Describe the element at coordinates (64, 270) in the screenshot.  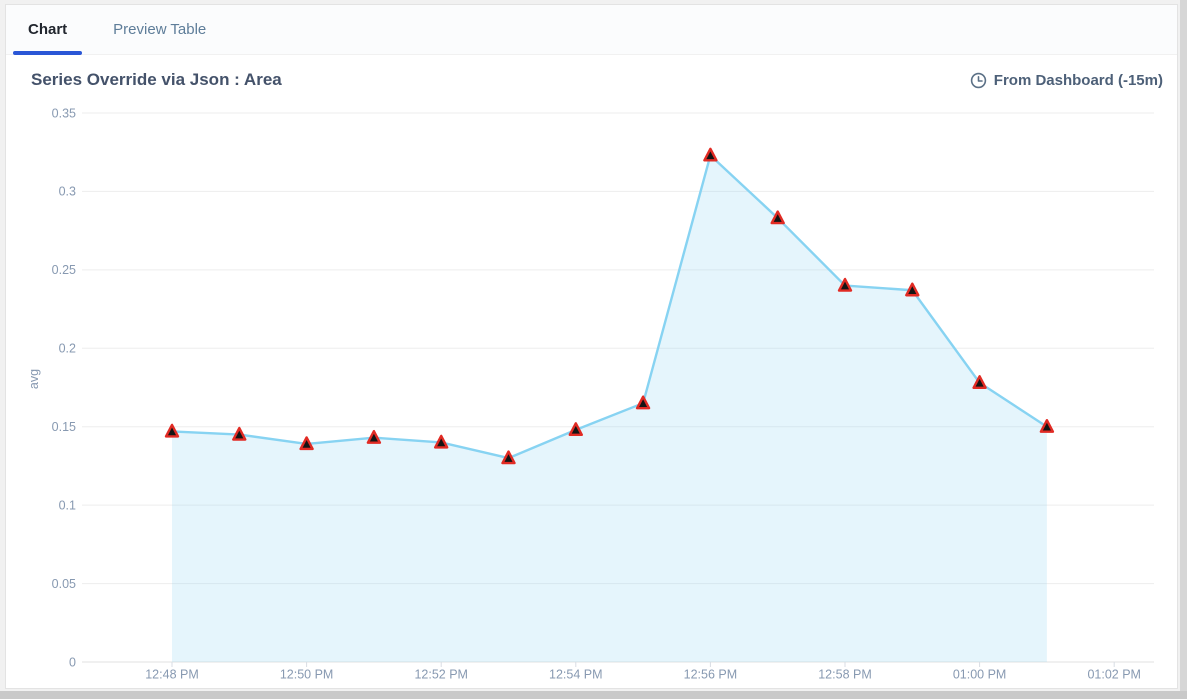
I see `y-tick-label: 0.25` at that location.